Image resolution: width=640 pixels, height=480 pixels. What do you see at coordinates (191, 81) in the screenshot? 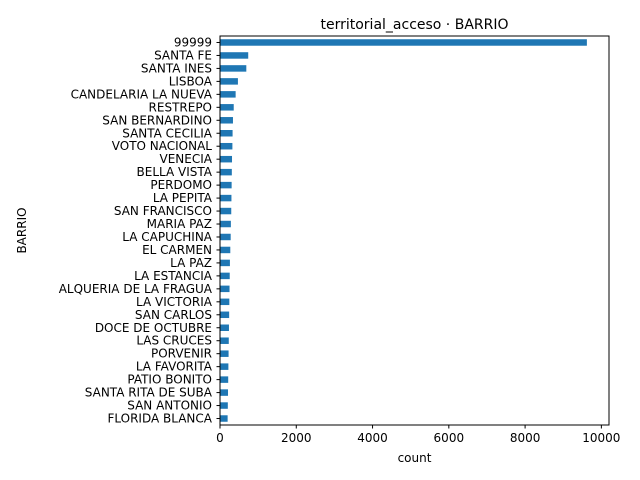
I see `y-tick-label: LISBOA` at bounding box center [191, 81].